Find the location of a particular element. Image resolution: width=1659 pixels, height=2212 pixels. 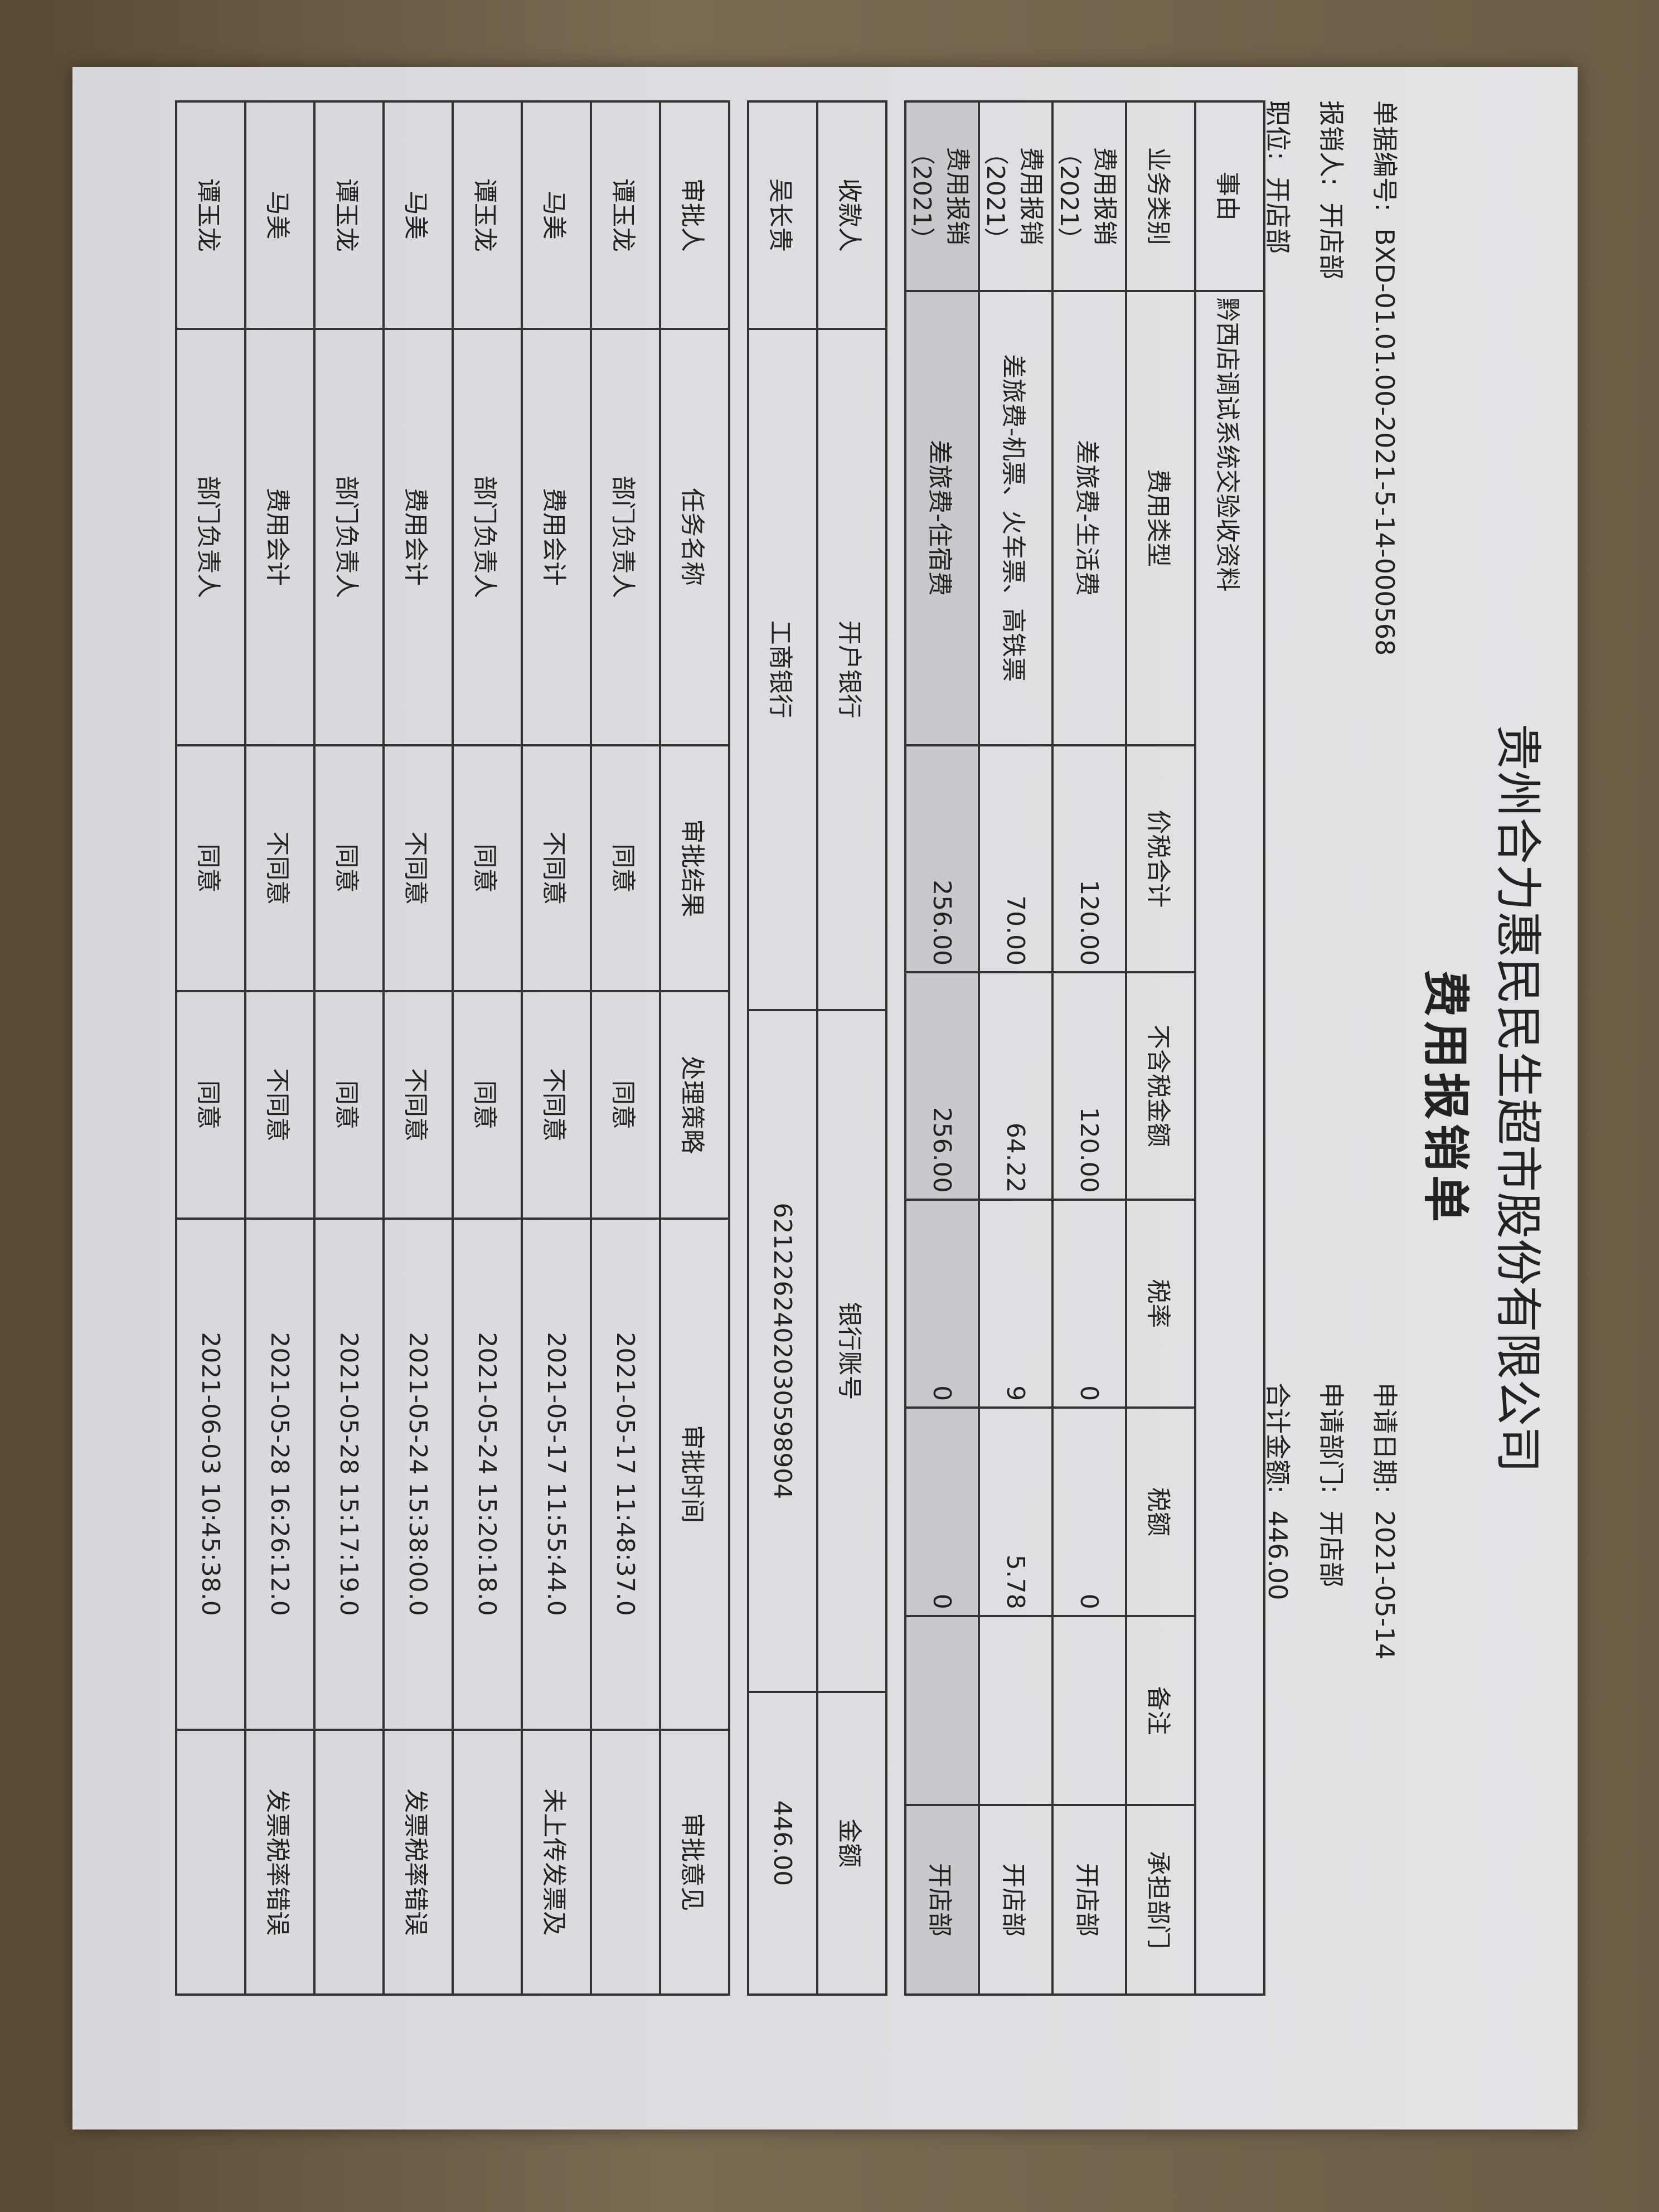

cell: 9 is located at coordinates (1015, 1303).